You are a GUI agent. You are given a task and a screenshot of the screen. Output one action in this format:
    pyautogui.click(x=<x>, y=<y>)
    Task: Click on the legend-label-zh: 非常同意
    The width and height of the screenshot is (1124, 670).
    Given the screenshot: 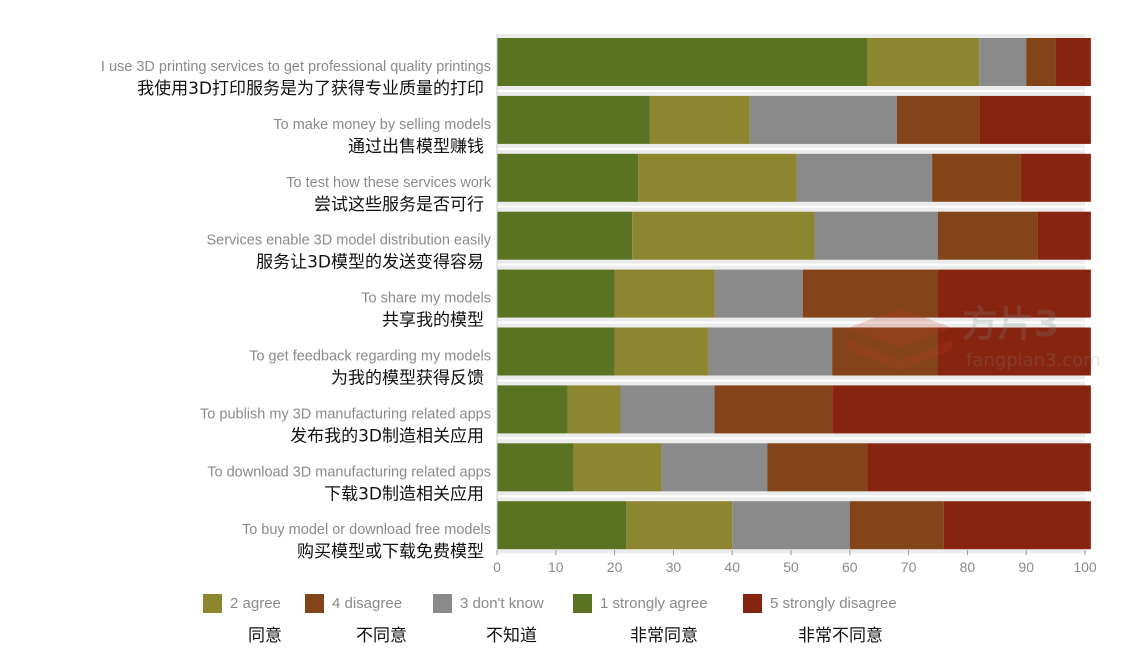 What is the action you would take?
    pyautogui.click(x=664, y=636)
    